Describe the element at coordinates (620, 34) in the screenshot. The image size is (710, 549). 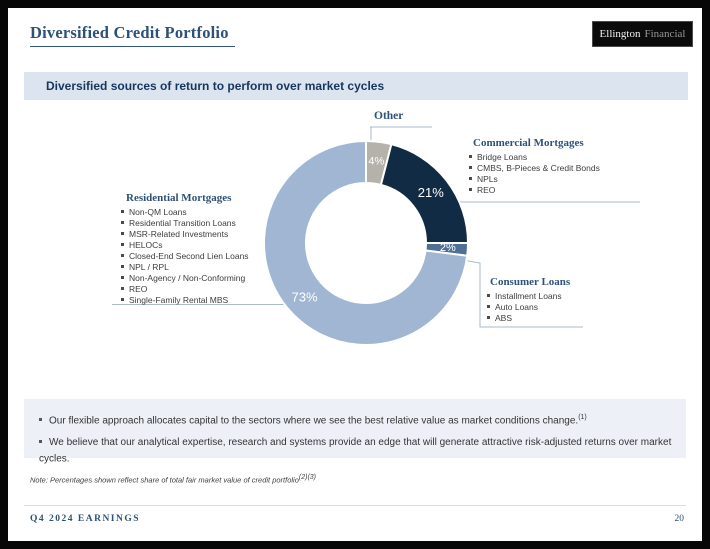
I see `logo-text-bold: Ellington` at that location.